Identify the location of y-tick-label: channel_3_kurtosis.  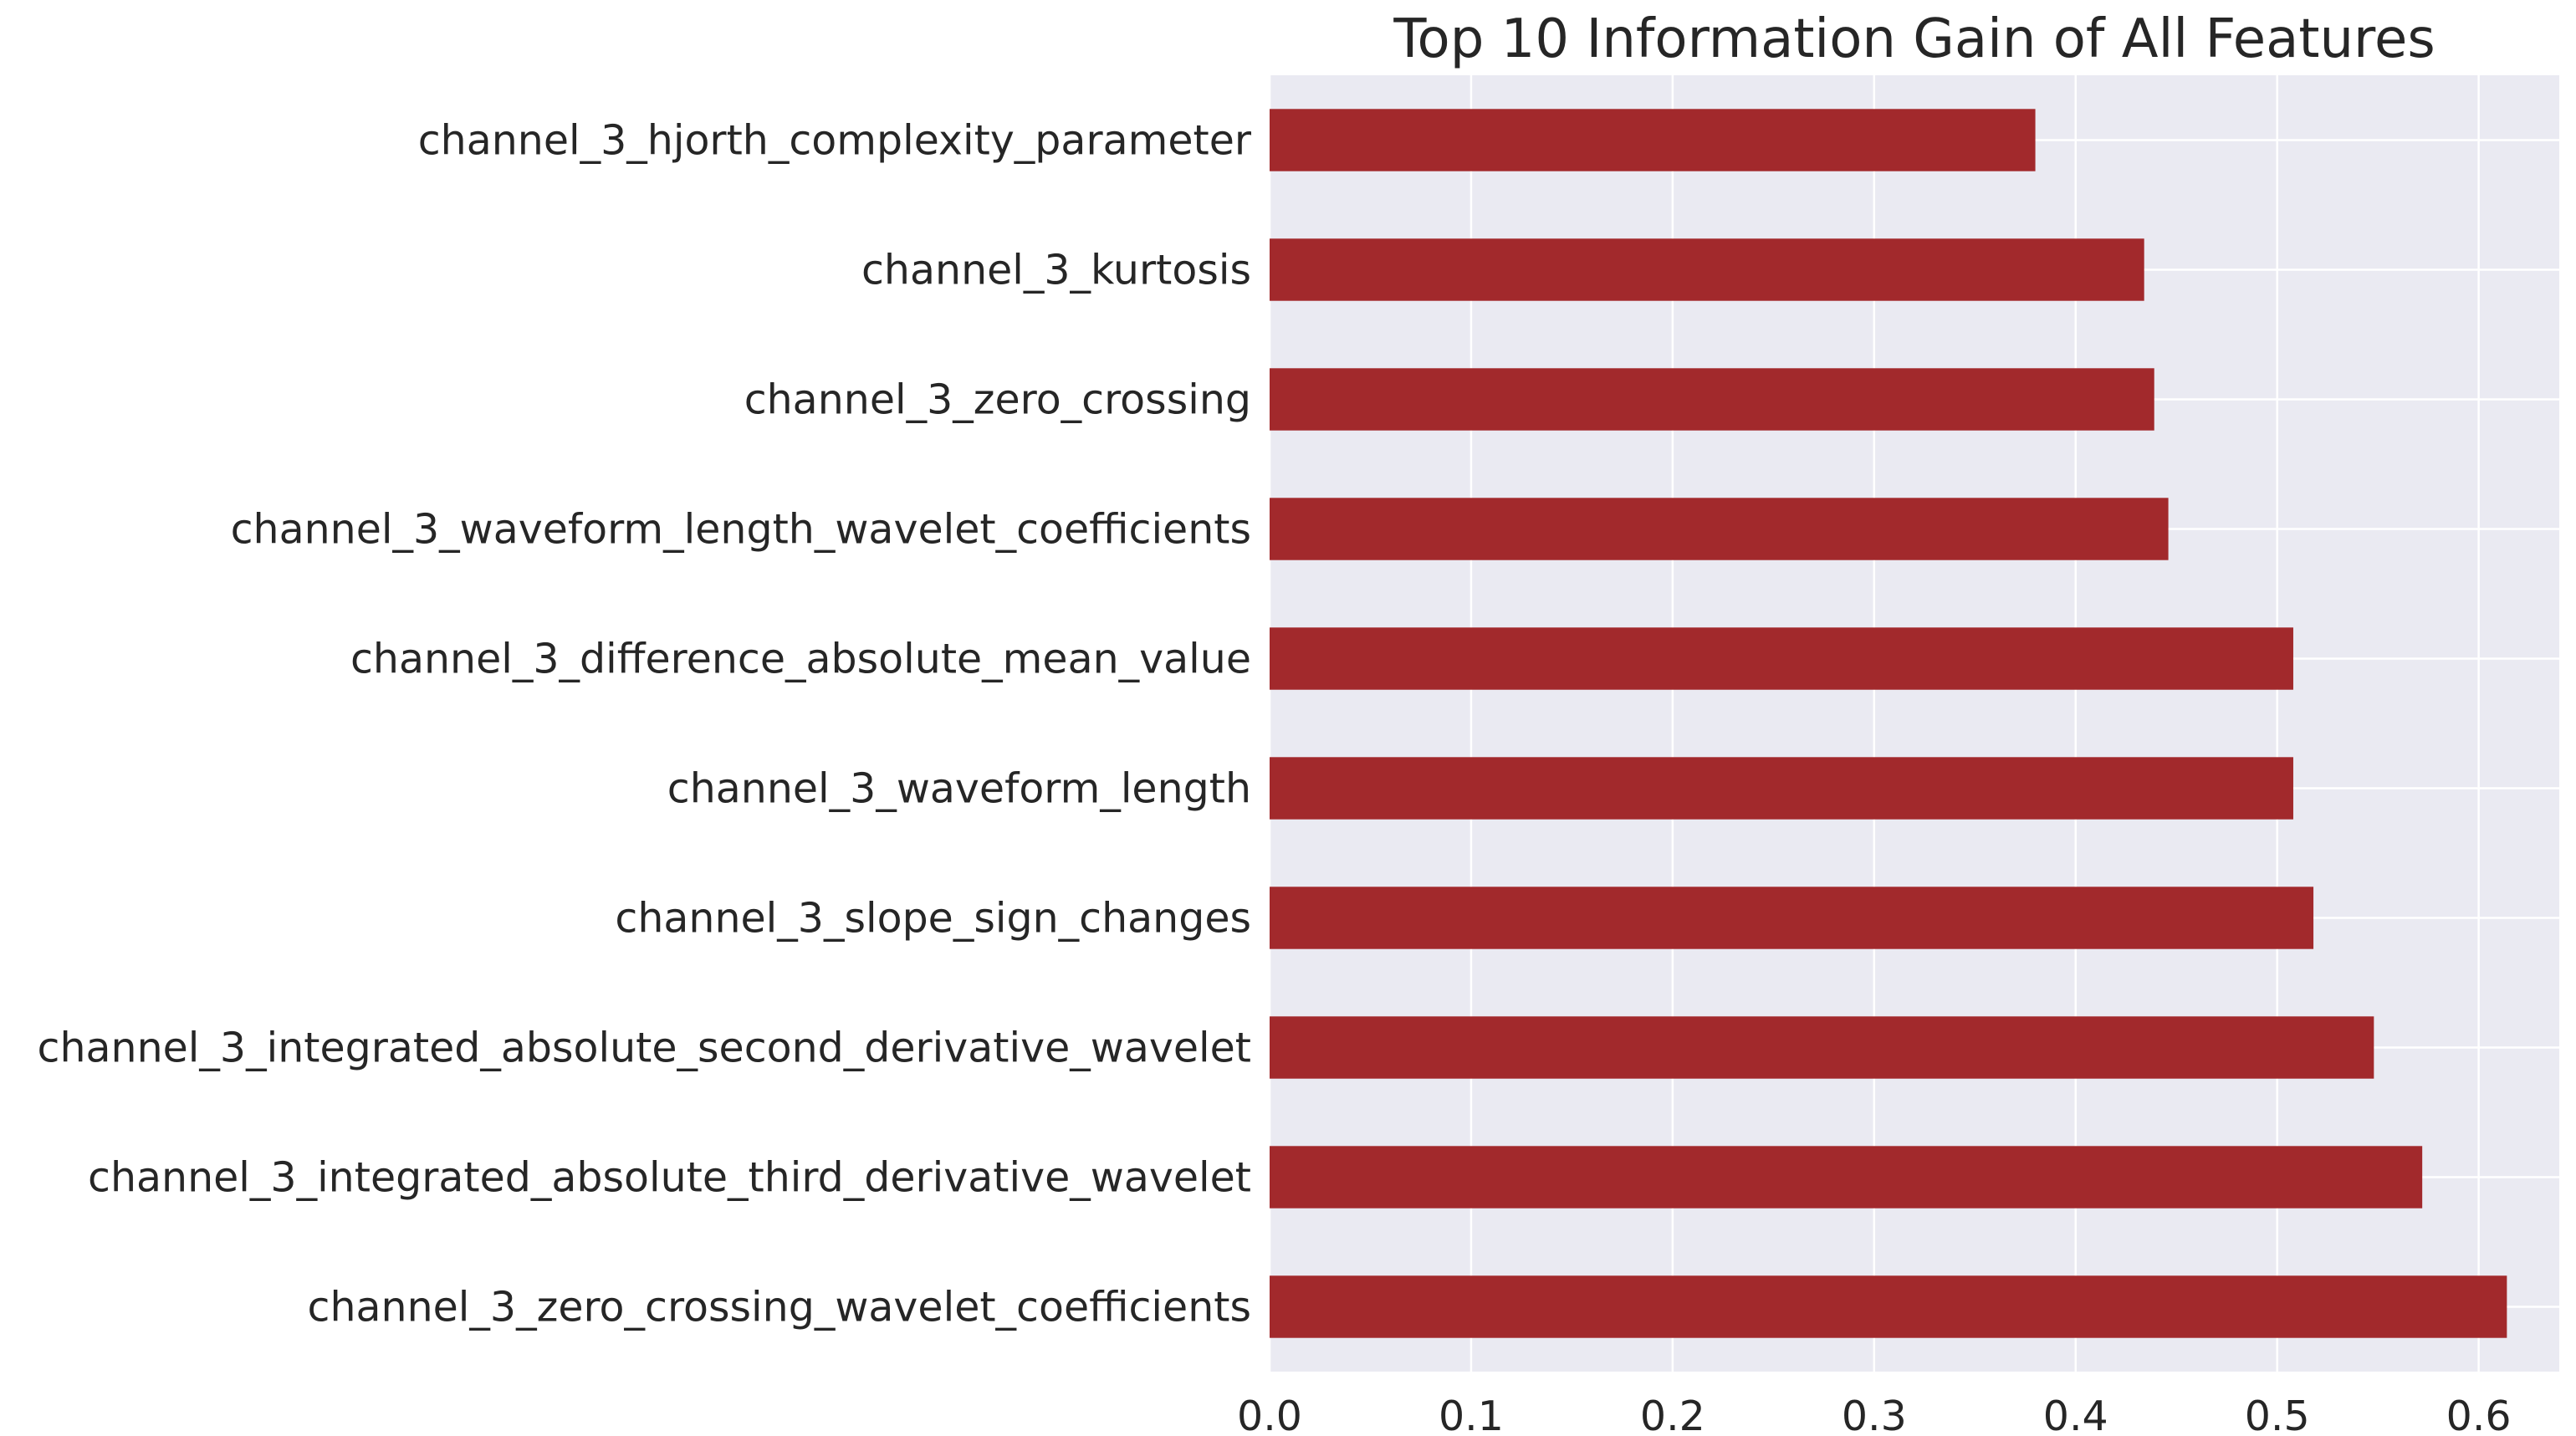
(1056, 270).